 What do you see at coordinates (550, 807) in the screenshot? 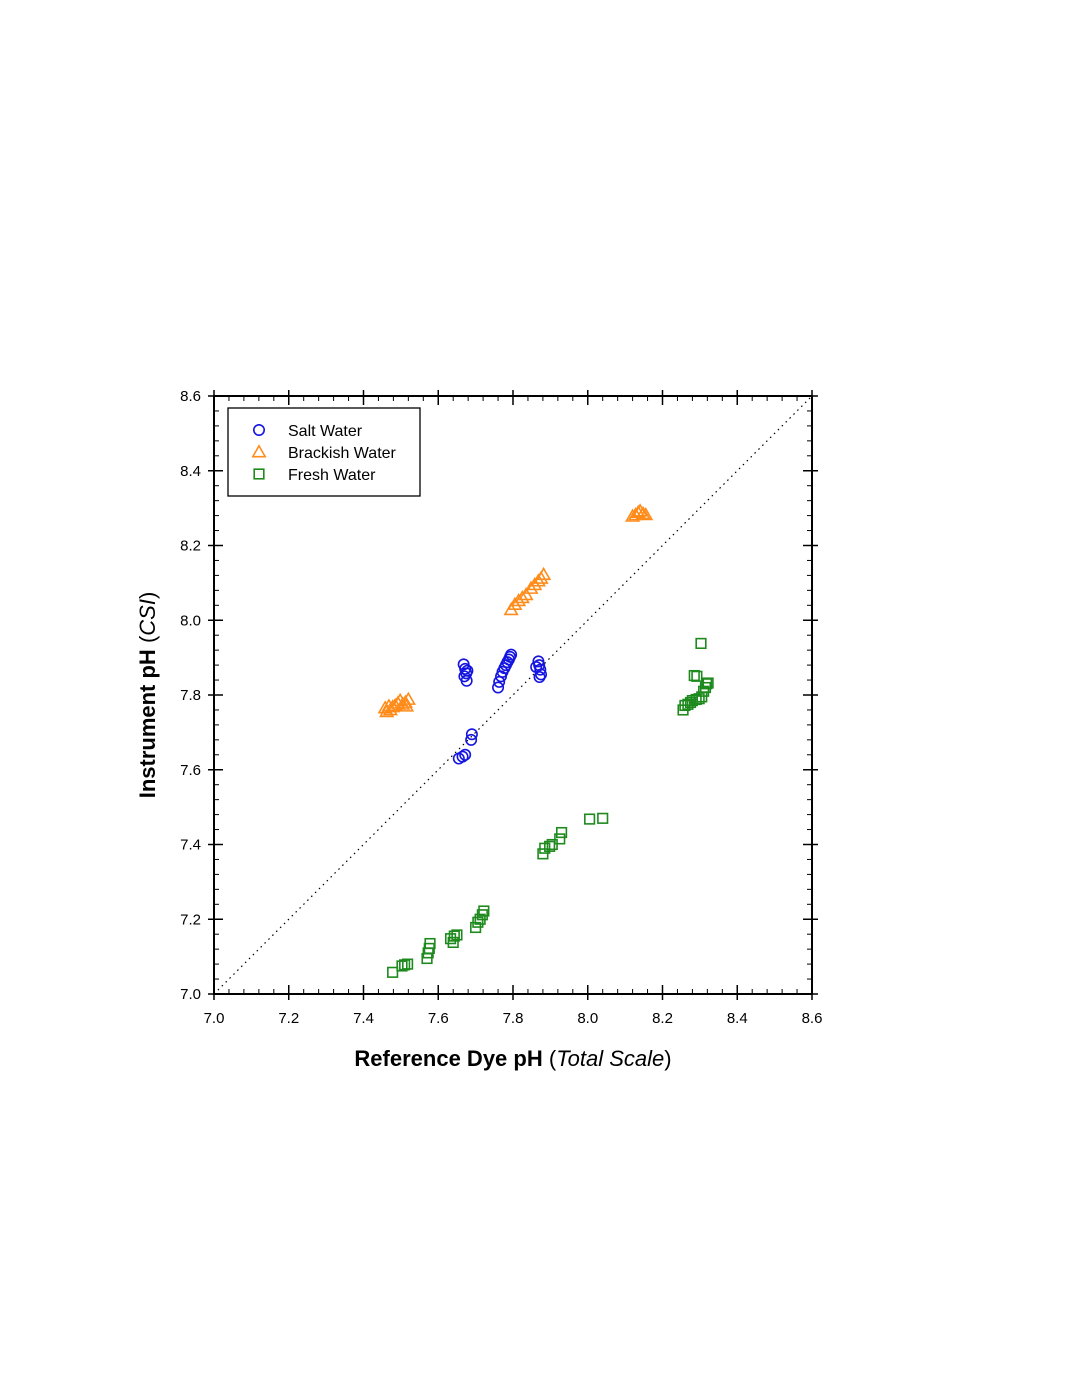
I see `series-fresh-water` at bounding box center [550, 807].